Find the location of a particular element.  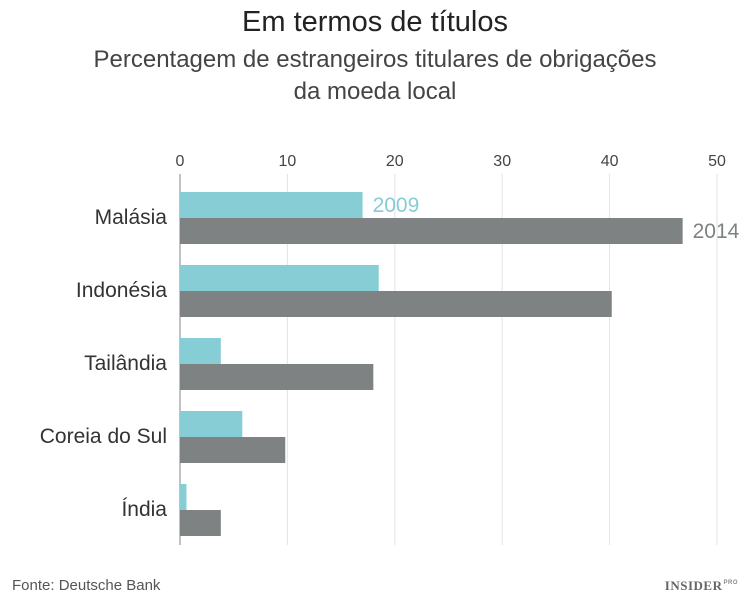

x-tick-label: 0 is located at coordinates (180, 161).